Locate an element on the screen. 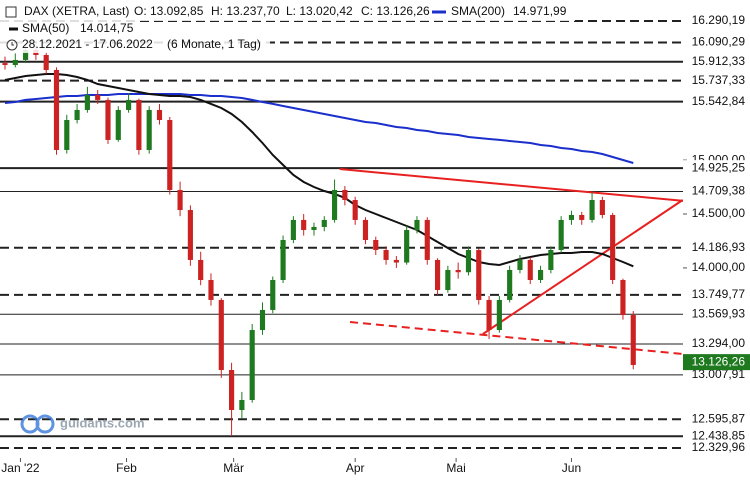 The image size is (750, 480). x-tick-label: Jan '22 is located at coordinates (20, 468).